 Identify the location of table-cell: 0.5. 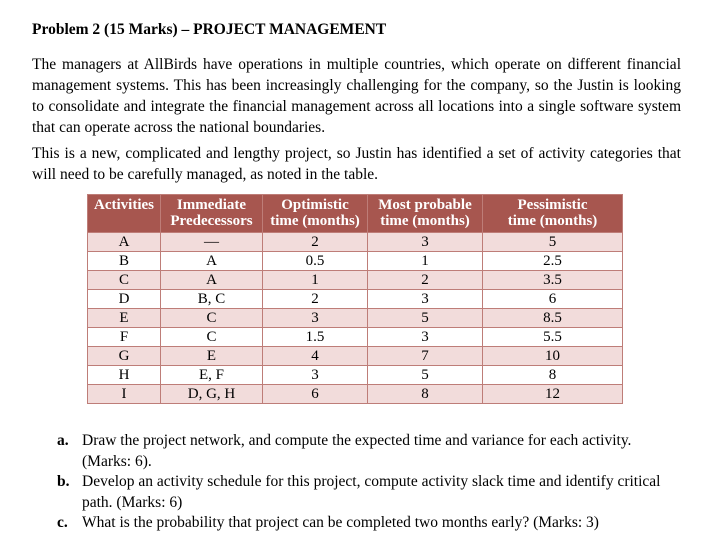
(315, 261).